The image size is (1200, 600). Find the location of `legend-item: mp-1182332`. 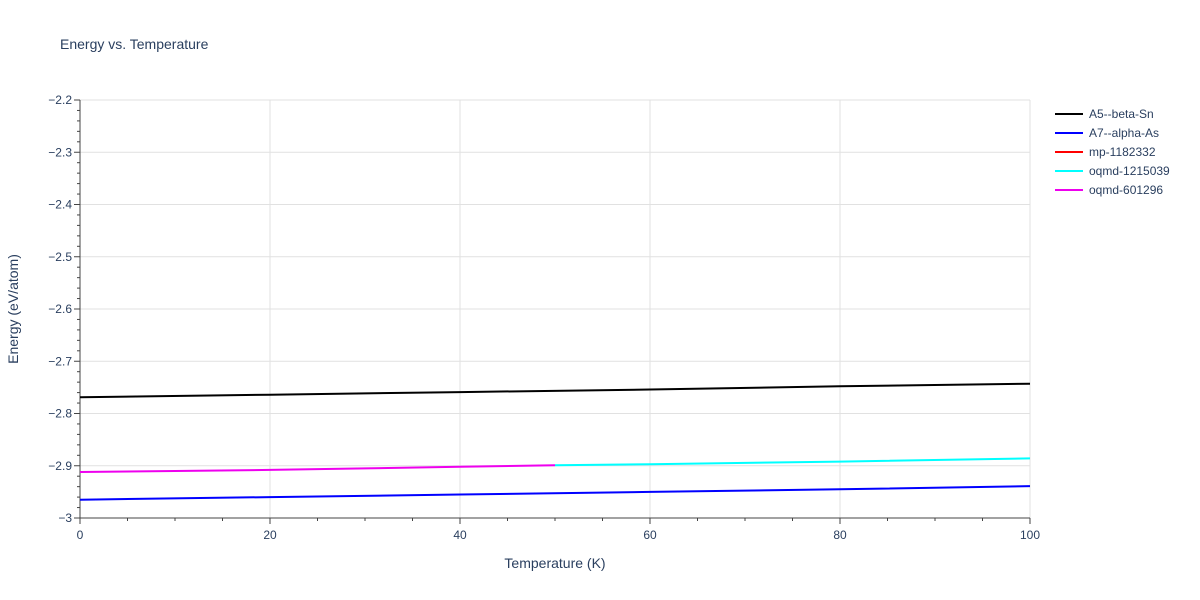

legend-item: mp-1182332 is located at coordinates (1105, 152).